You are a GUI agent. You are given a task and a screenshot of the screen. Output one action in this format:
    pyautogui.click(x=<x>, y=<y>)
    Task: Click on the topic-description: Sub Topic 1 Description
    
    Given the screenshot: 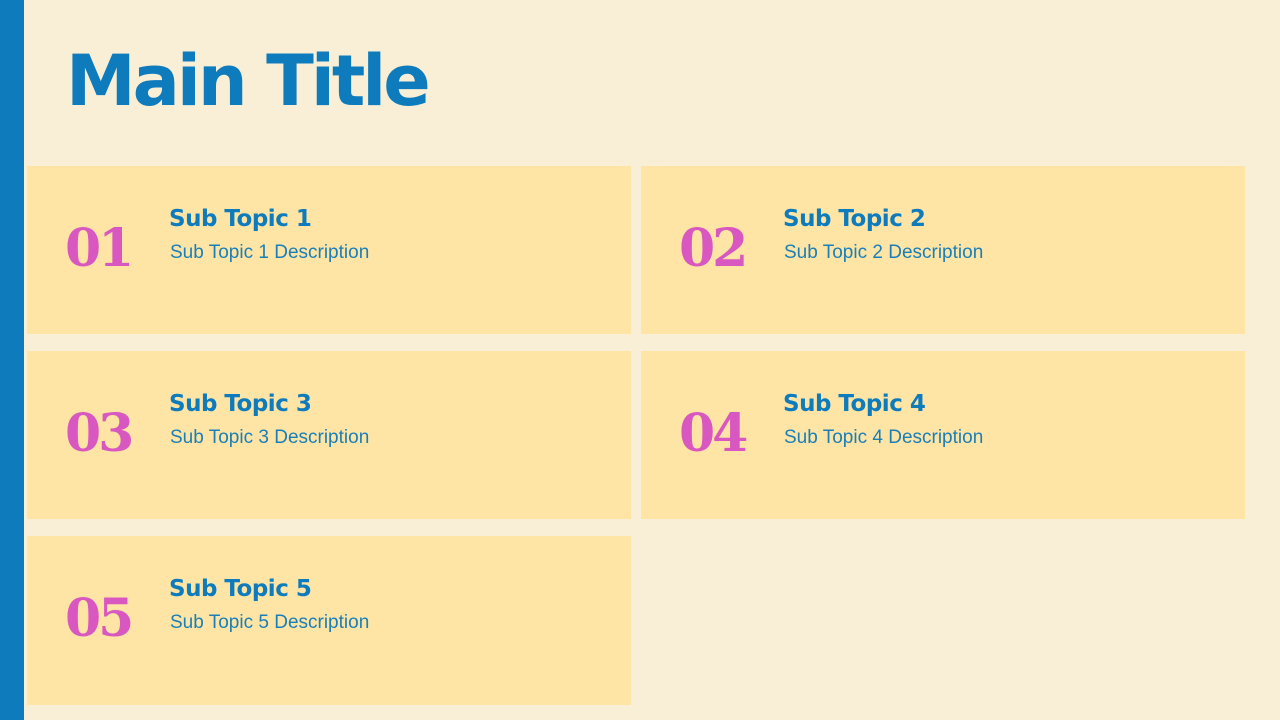 What is the action you would take?
    pyautogui.click(x=270, y=252)
    